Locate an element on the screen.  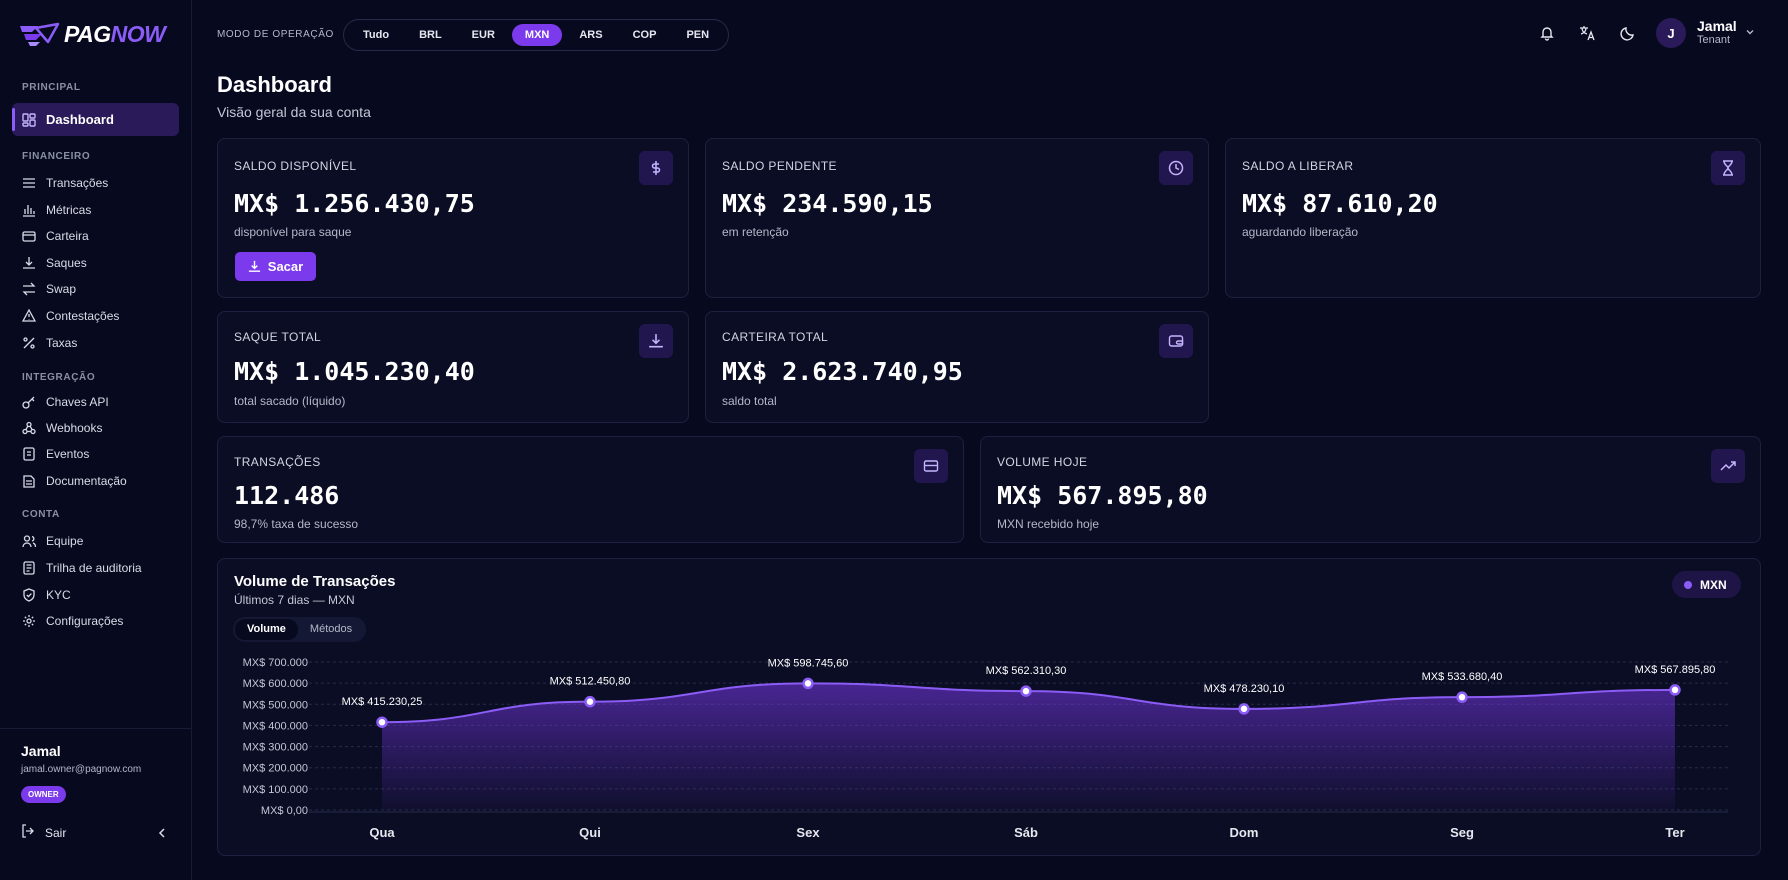
card-value: 112.486 is located at coordinates (287, 495).